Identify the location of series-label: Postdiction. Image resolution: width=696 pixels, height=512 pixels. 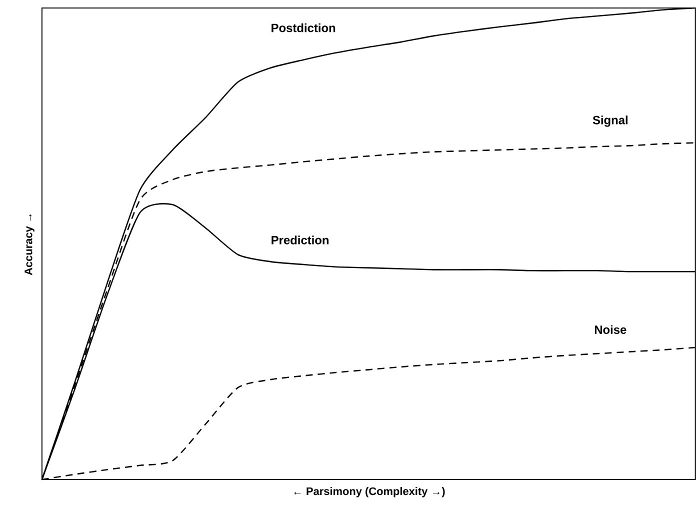
(304, 28).